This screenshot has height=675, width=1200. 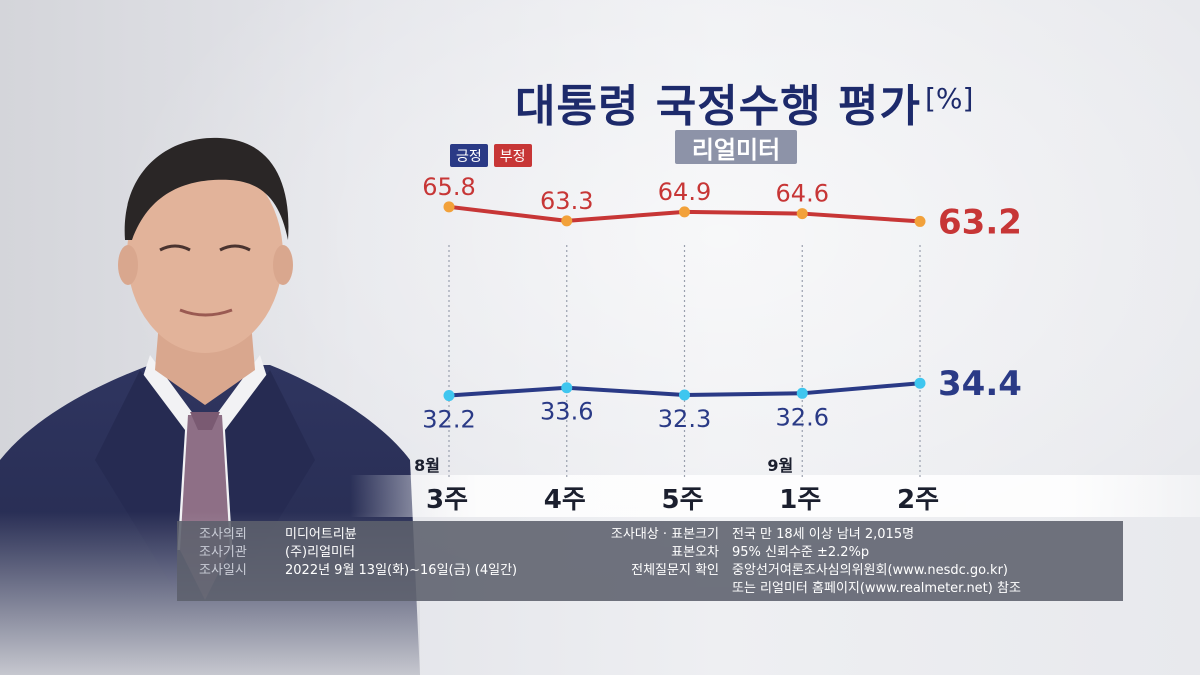 I want to click on info-key: 조사기관, so click(x=223, y=552).